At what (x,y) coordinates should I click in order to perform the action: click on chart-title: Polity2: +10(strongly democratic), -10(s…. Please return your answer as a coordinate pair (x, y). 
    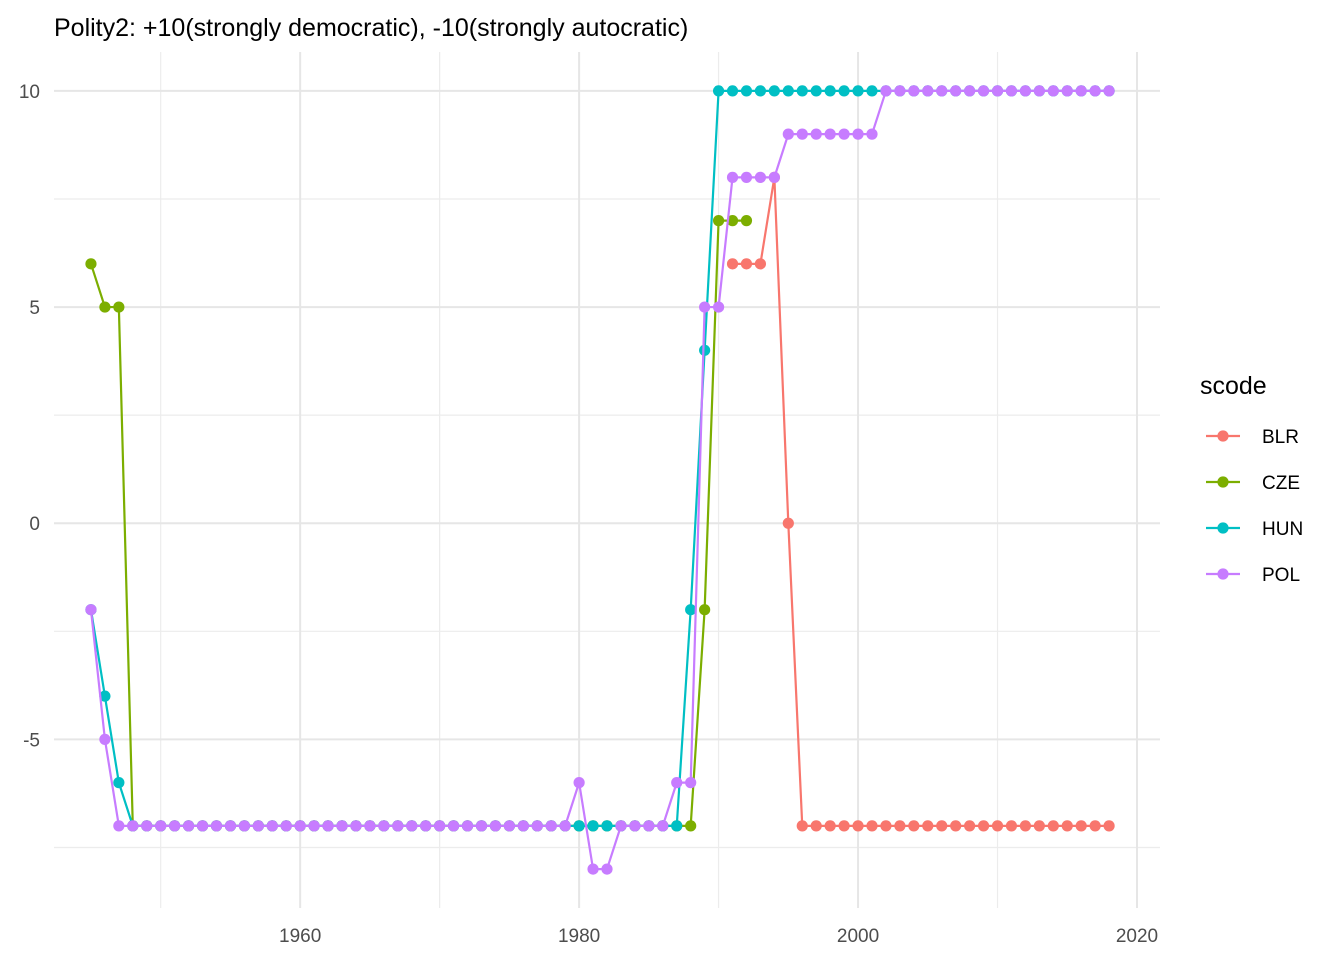
    Looking at the image, I should click on (371, 28).